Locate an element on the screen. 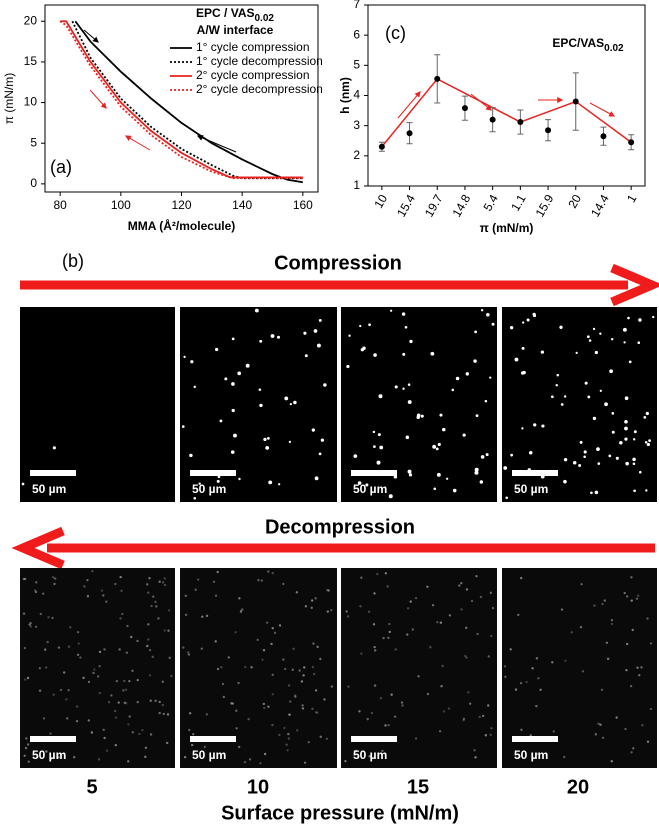 This screenshot has height=827, width=659. y-tick-label: 0 is located at coordinates (33, 183).